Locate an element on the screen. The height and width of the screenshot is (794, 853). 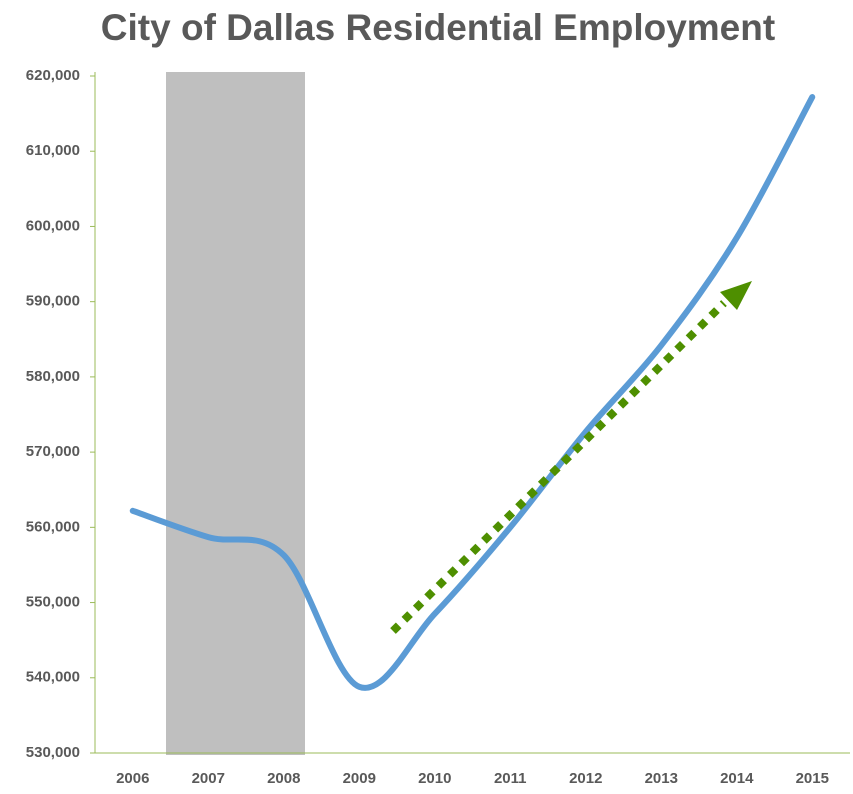
x-tick-label: 2010 is located at coordinates (434, 778).